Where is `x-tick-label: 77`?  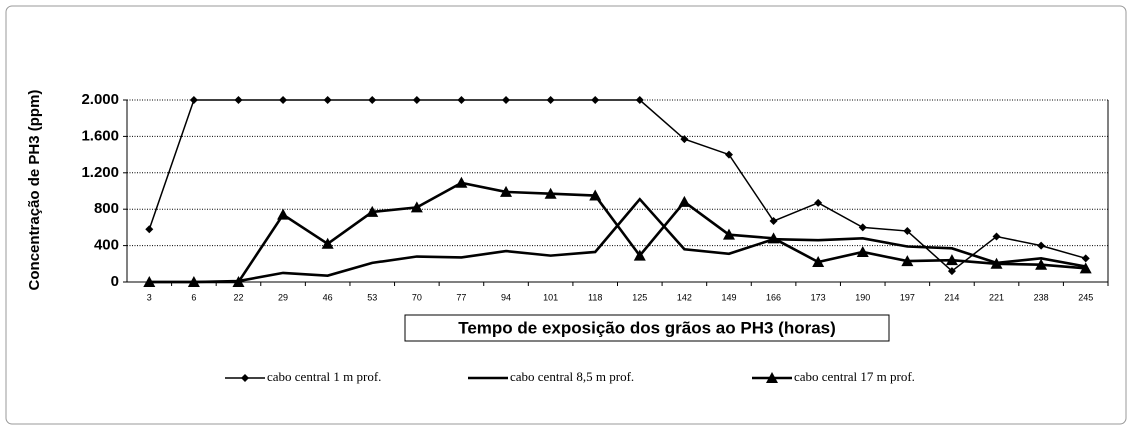 x-tick-label: 77 is located at coordinates (461, 297).